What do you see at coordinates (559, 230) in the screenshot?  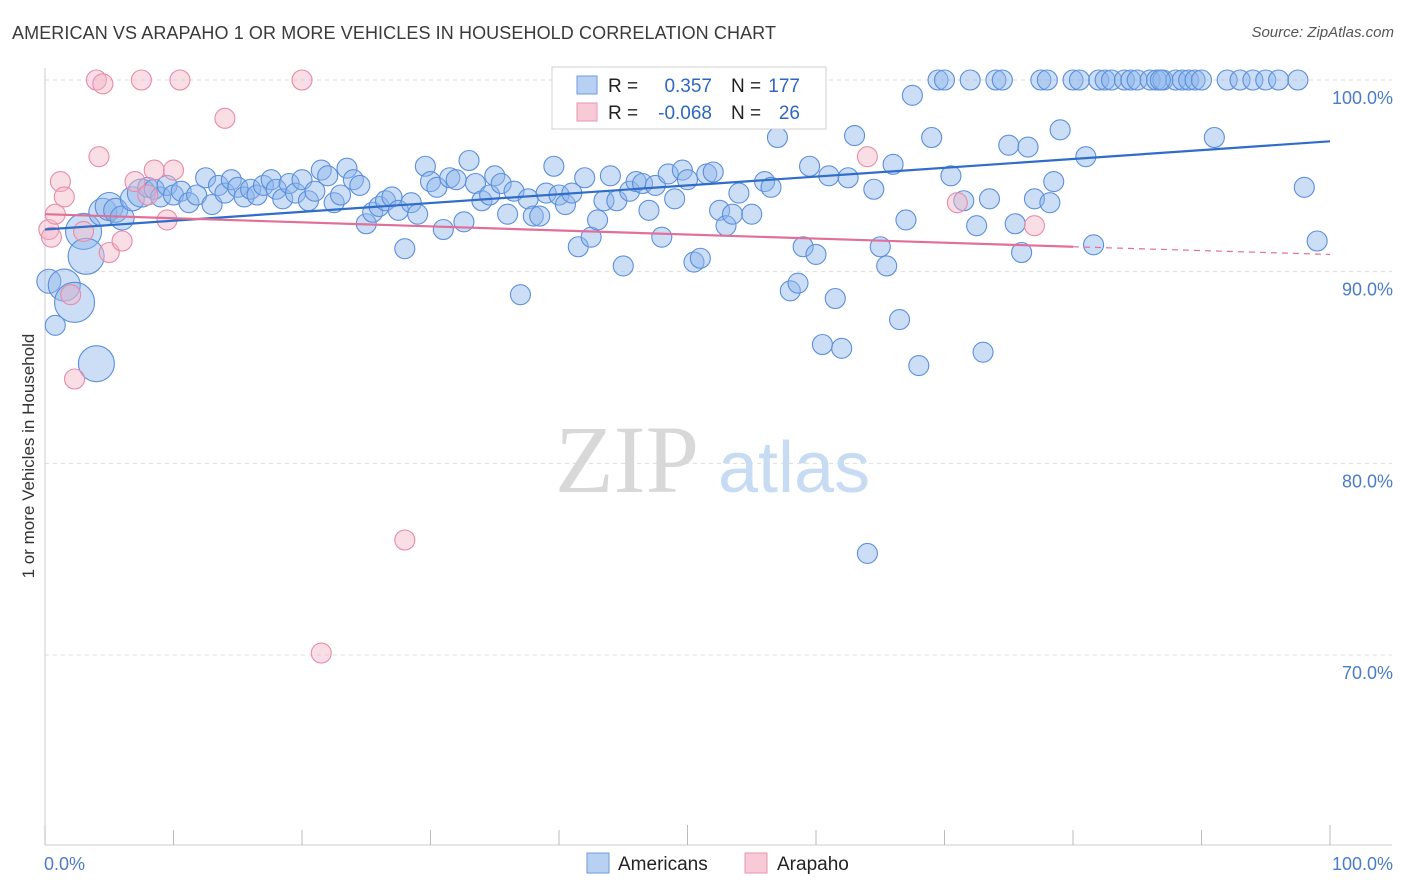 I see `trend-line-arapaho` at bounding box center [559, 230].